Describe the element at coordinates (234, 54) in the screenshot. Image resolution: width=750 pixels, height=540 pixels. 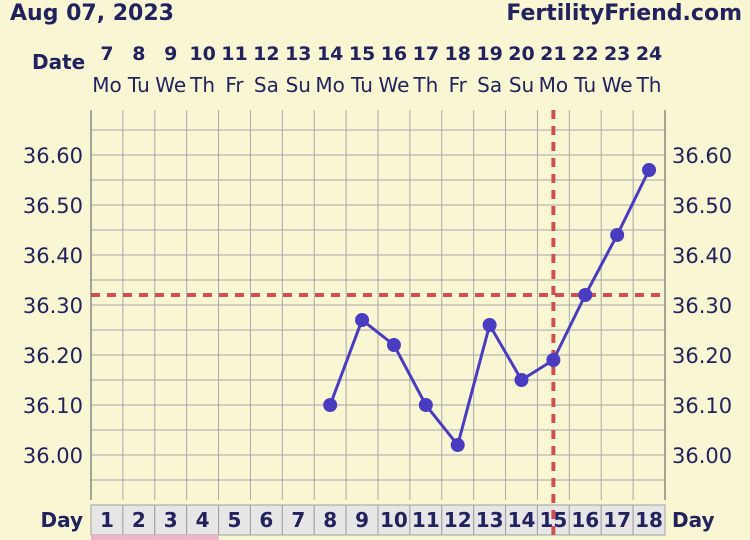
I see `date-number: 11` at that location.